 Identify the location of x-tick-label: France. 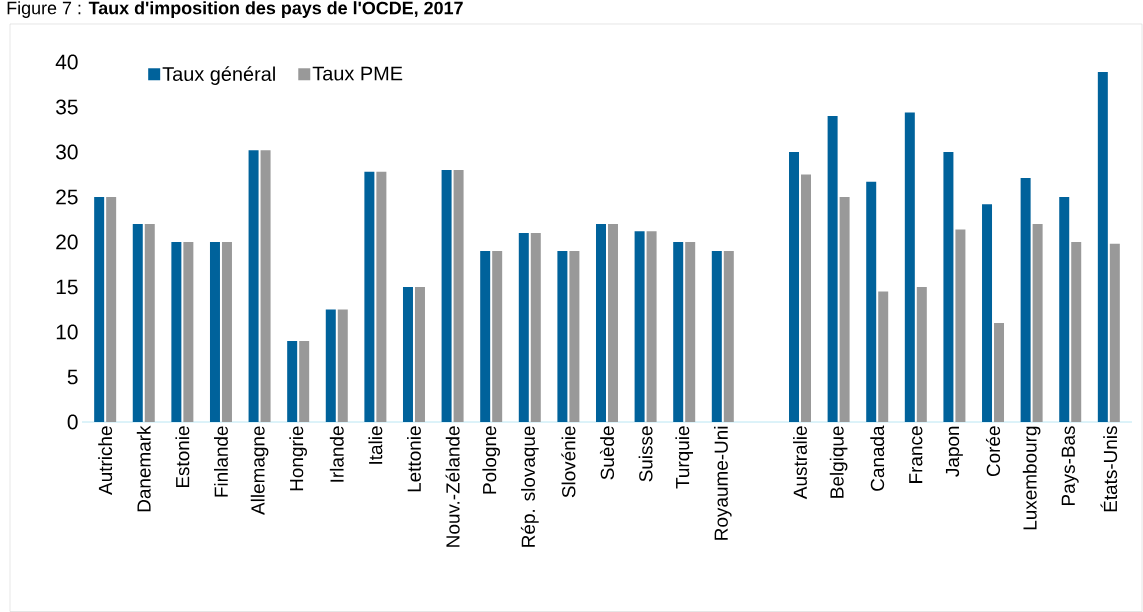
(916, 454).